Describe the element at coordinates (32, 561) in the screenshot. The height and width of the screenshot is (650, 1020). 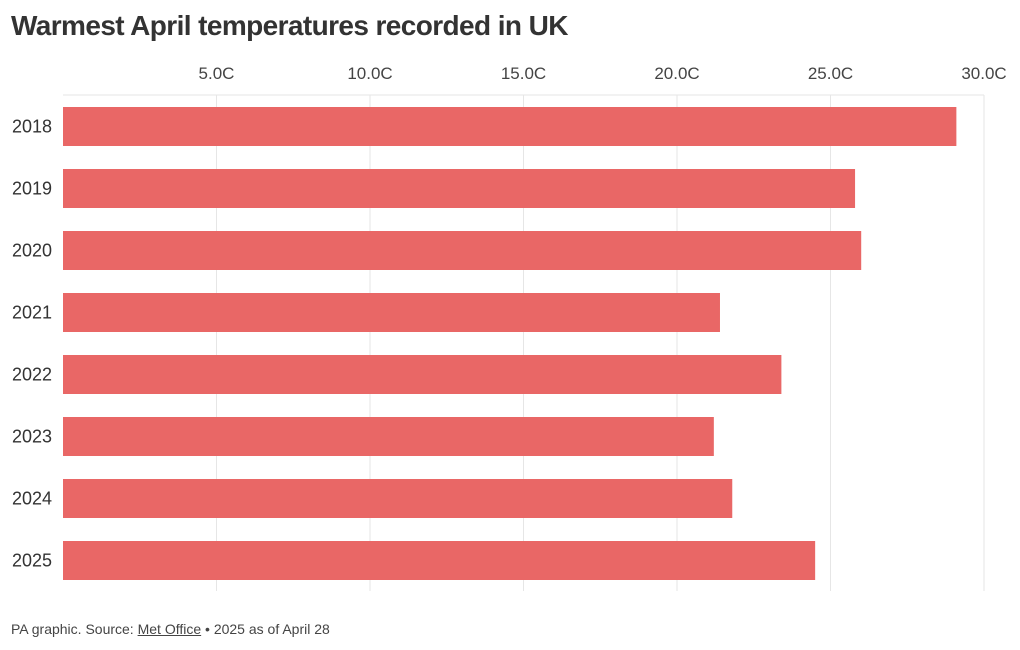
I see `category-label: 2025` at that location.